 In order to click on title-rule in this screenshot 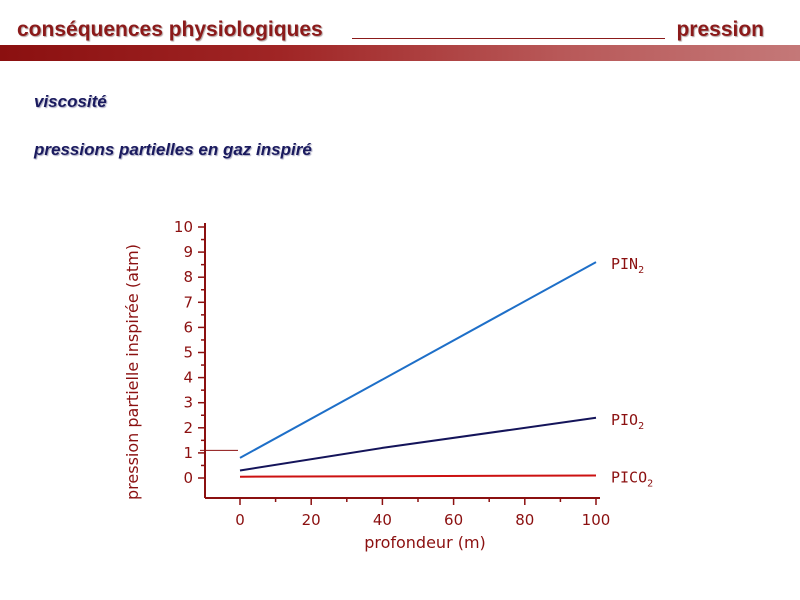, I will do `click(508, 38)`.